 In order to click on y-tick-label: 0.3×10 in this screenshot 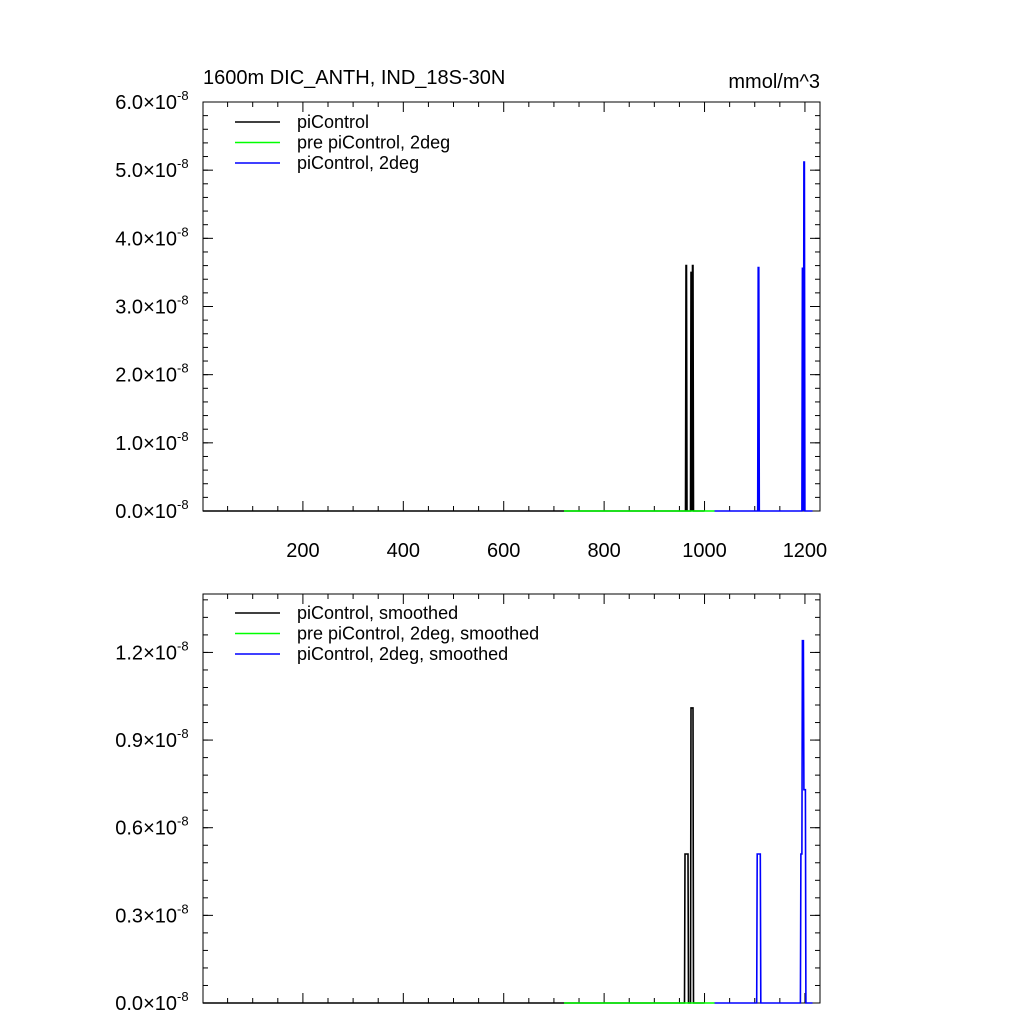, I will do `click(146, 916)`.